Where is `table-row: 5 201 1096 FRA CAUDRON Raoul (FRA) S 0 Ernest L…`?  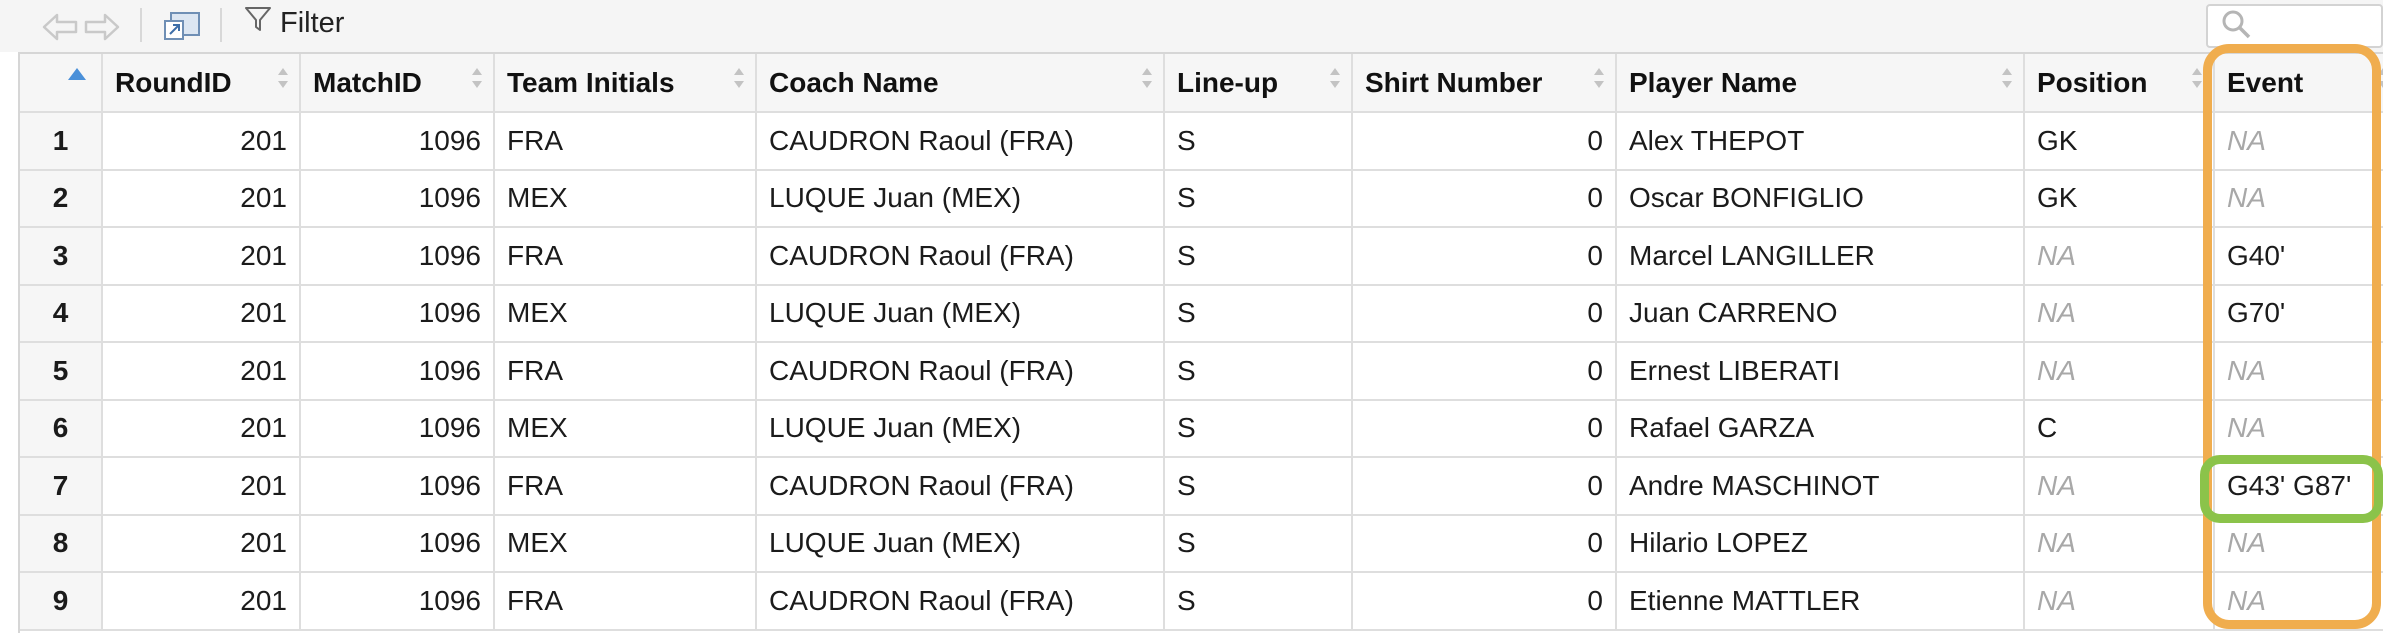
table-row: 5 201 1096 FRA CAUDRON Raoul (FRA) S 0 Ernest L… is located at coordinates (1201, 371).